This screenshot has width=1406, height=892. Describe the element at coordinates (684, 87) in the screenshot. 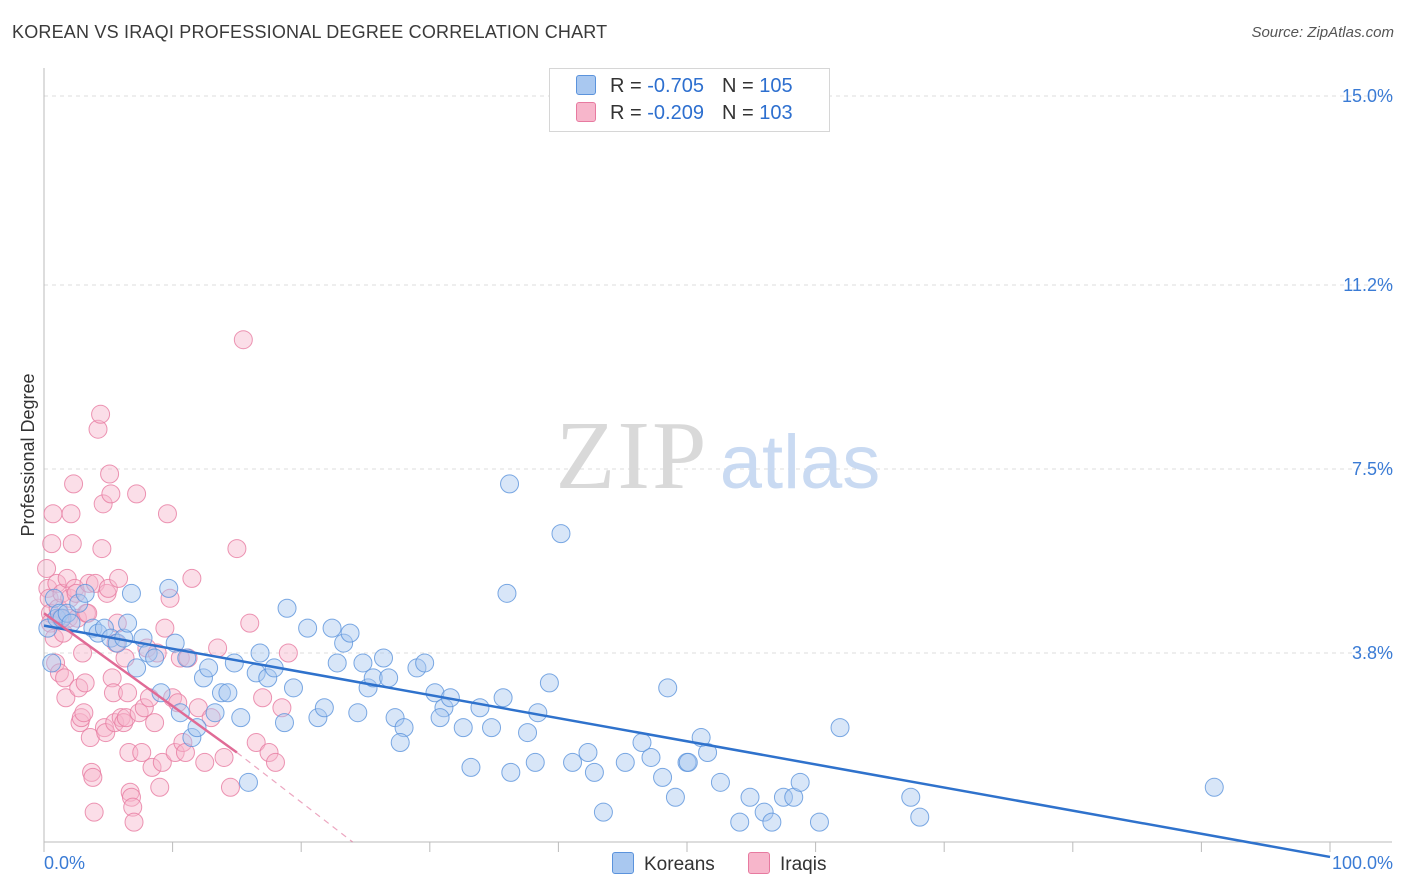

I see `legend-row-korean: R = -0.705 N = 105` at that location.